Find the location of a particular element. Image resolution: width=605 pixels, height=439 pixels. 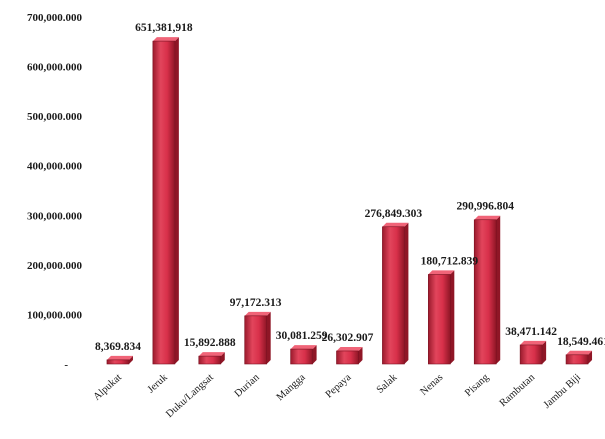

x-category-label: Jeruk is located at coordinates (158, 384).